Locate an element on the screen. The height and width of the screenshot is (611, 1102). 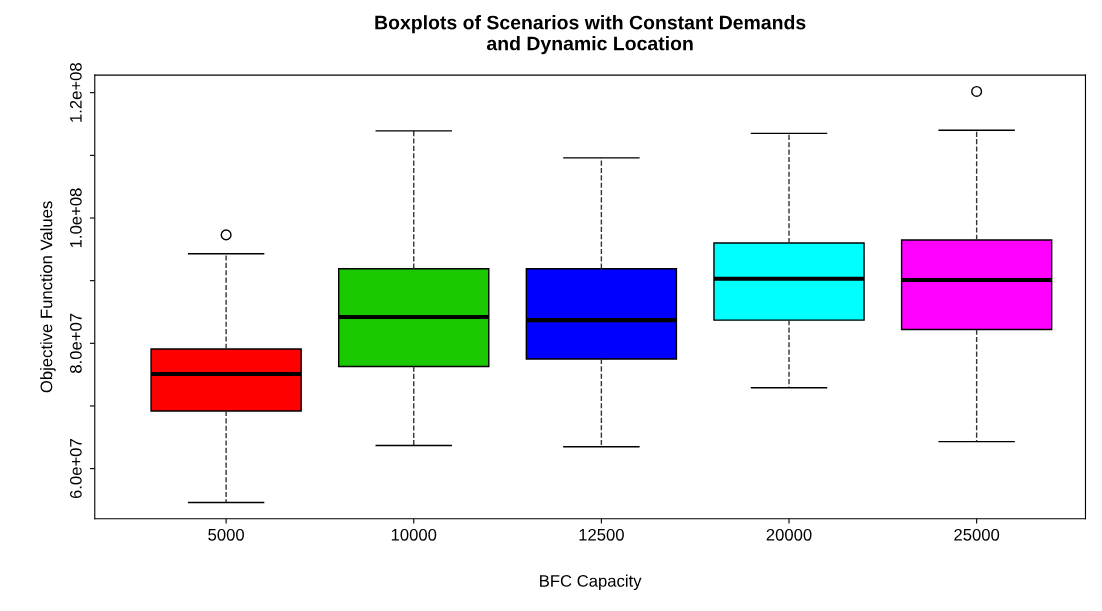
y-axis-title: Objective Function Values is located at coordinates (48, 297).